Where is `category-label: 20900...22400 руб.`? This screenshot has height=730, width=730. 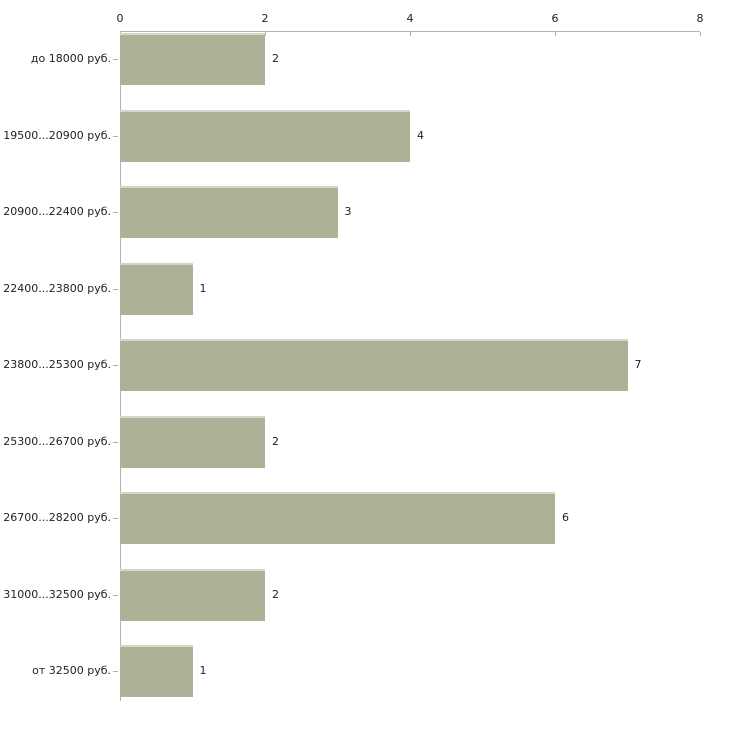 category-label: 20900...22400 руб. is located at coordinates (57, 211).